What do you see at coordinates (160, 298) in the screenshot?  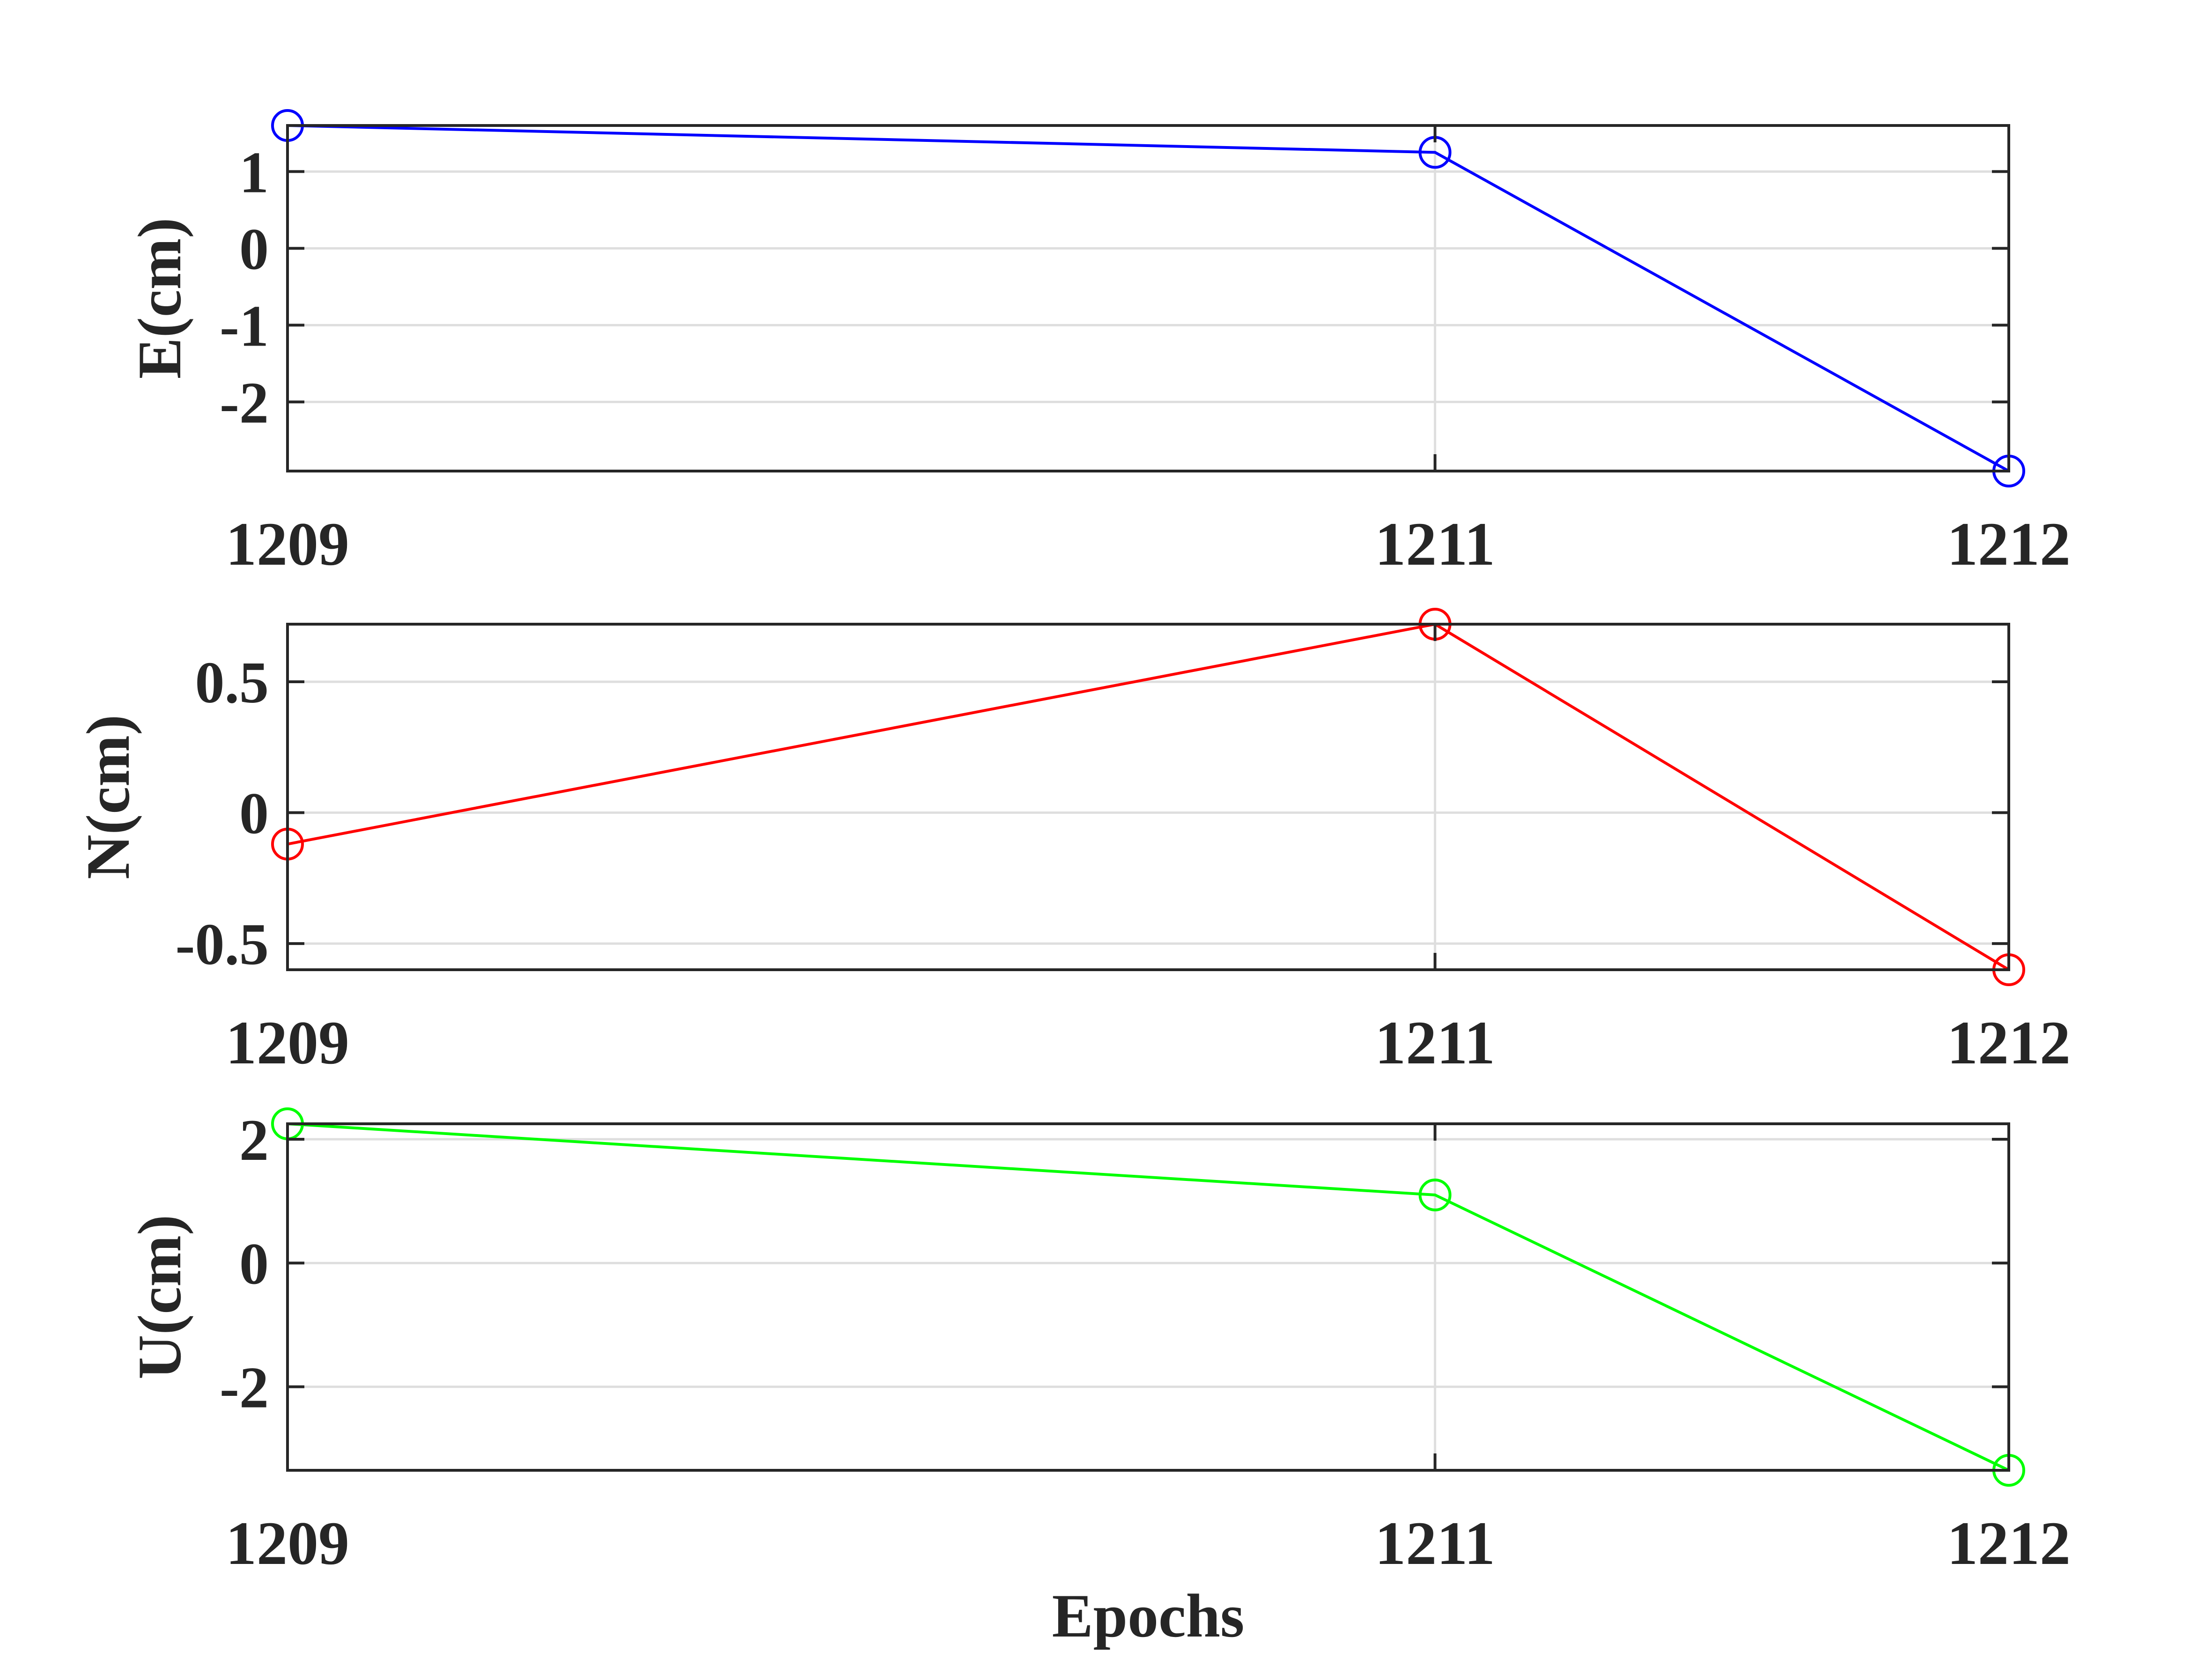 I see `y-axis-label: E(cm)` at bounding box center [160, 298].